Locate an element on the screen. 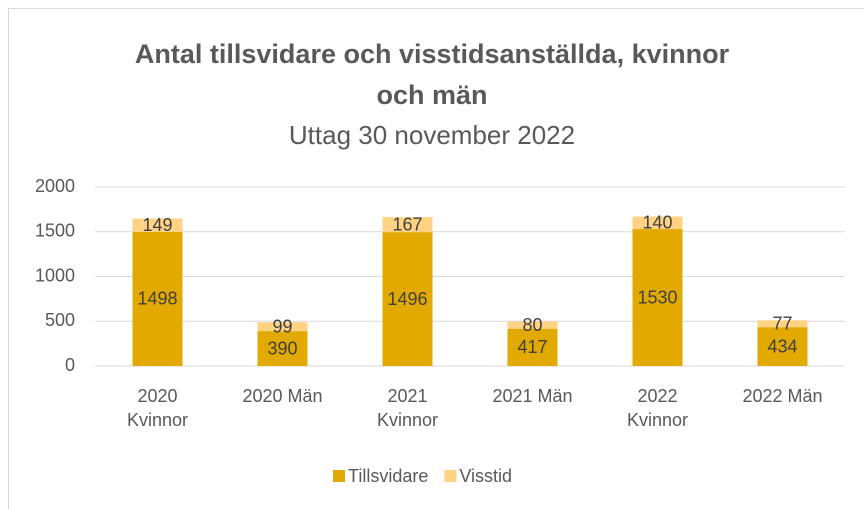  x-tick-label: 2021 Män is located at coordinates (532, 396).